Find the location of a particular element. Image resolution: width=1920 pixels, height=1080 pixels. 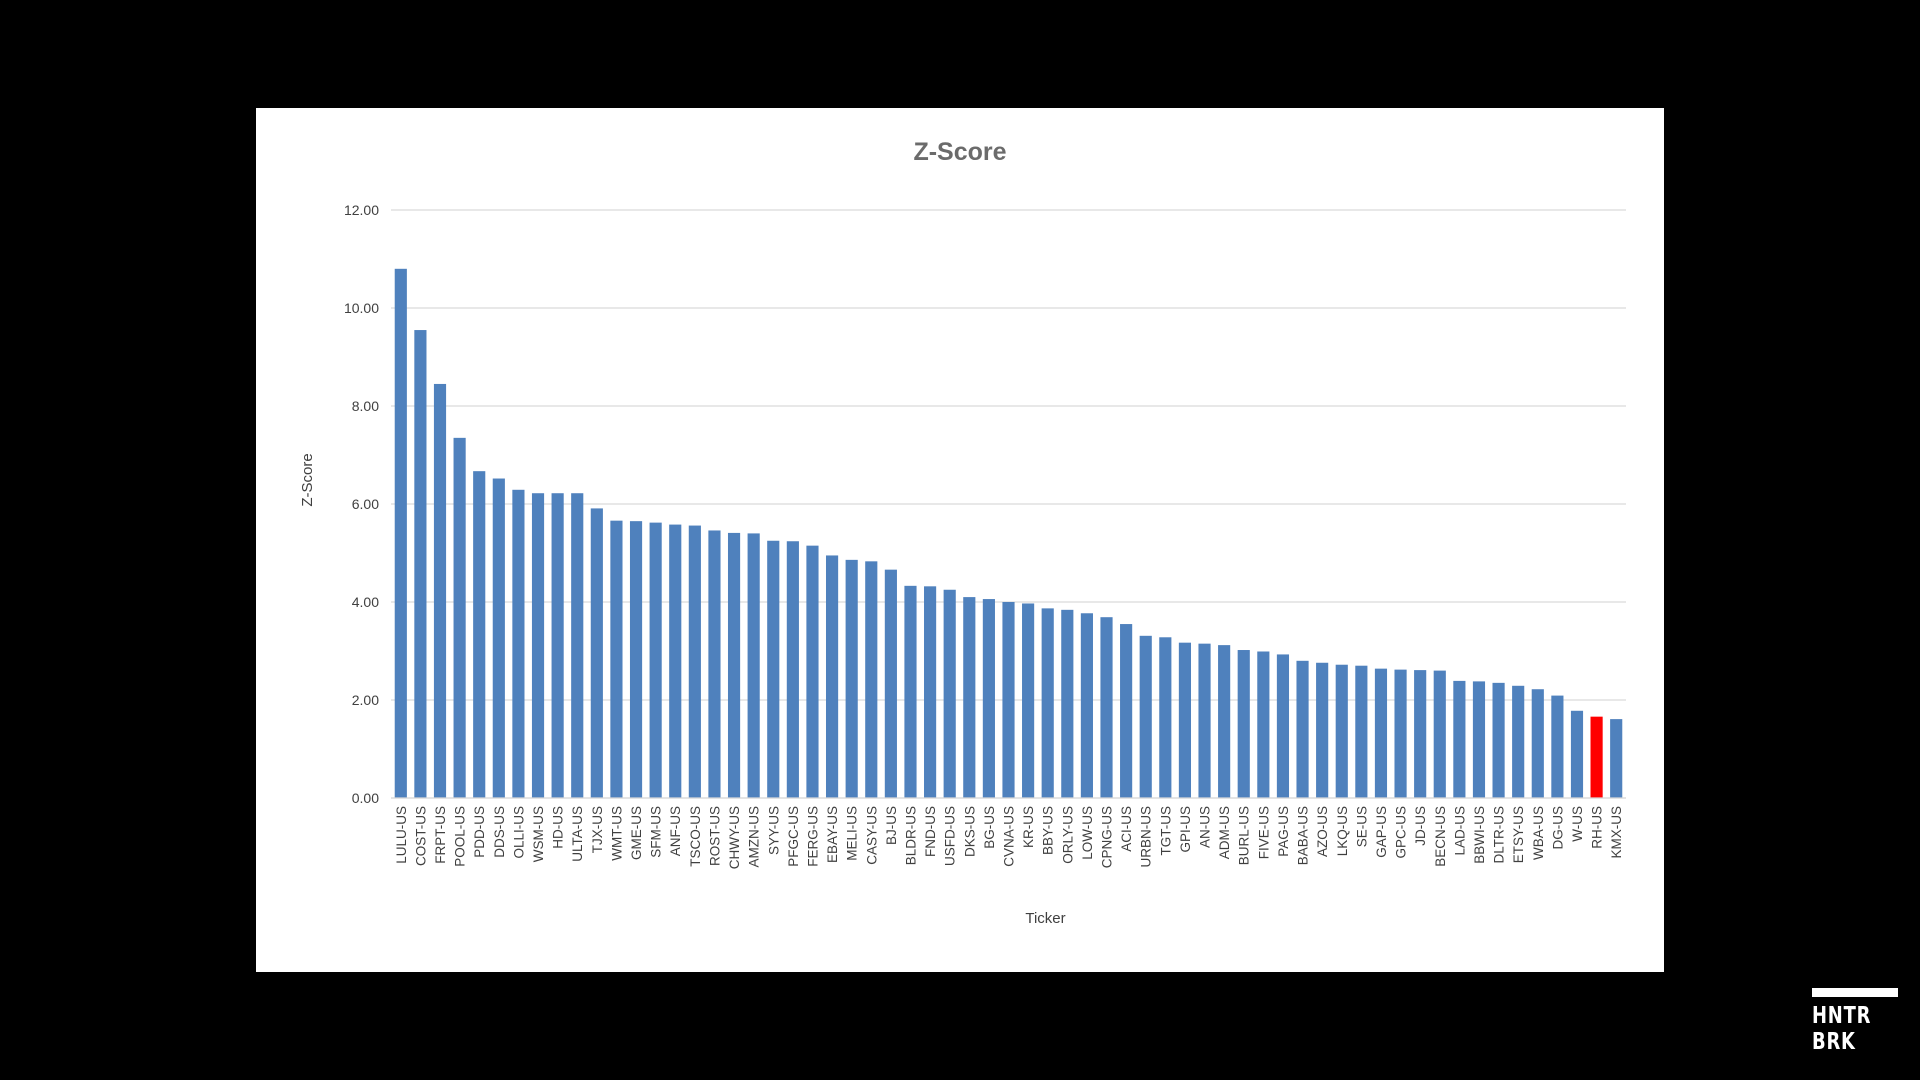

x-tick-label: BABA-US is located at coordinates (1303, 835).